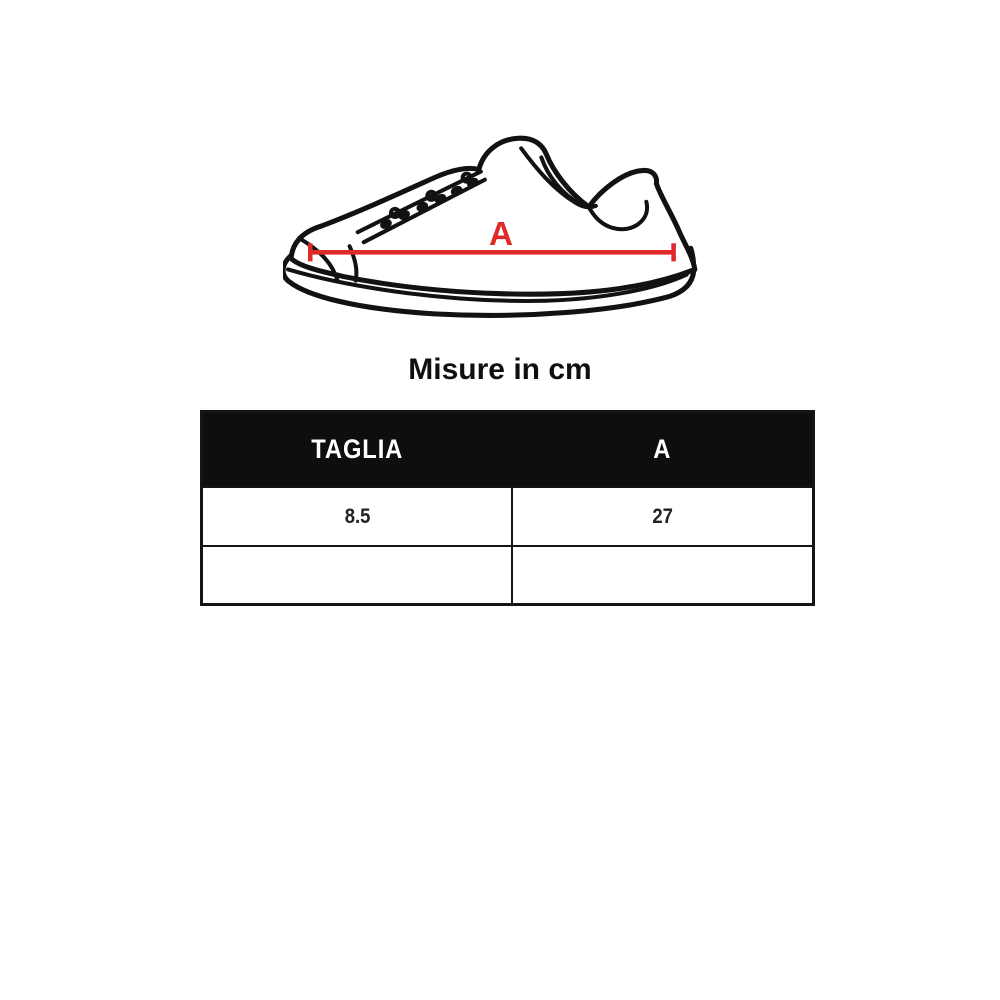 This screenshot has height=1000, width=1000. I want to click on table-row, so click(507, 575).